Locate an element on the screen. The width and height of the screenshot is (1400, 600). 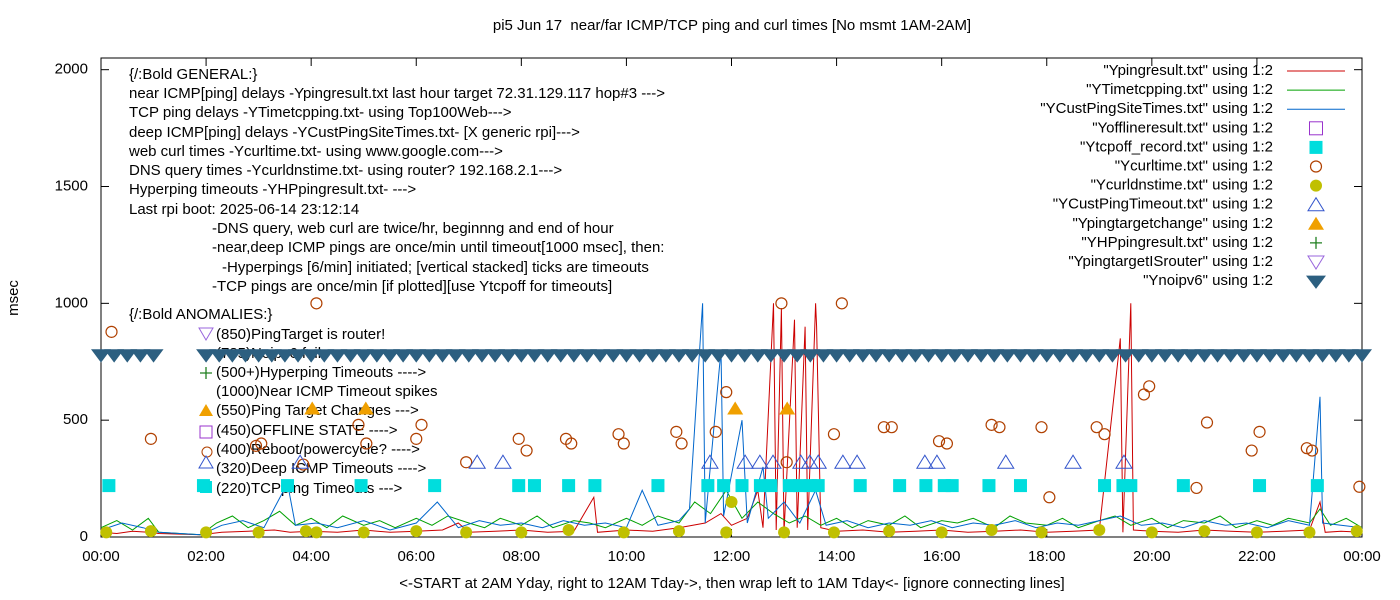
series-line is located at coordinates (731, 512).